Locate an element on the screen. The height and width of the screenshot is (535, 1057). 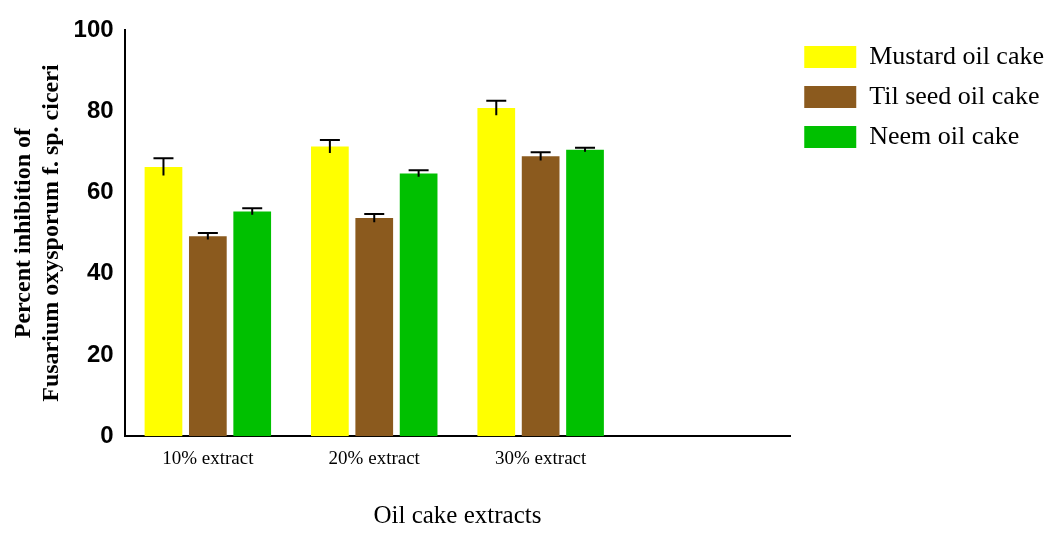
y-tick-label: 60 is located at coordinates (100, 191).